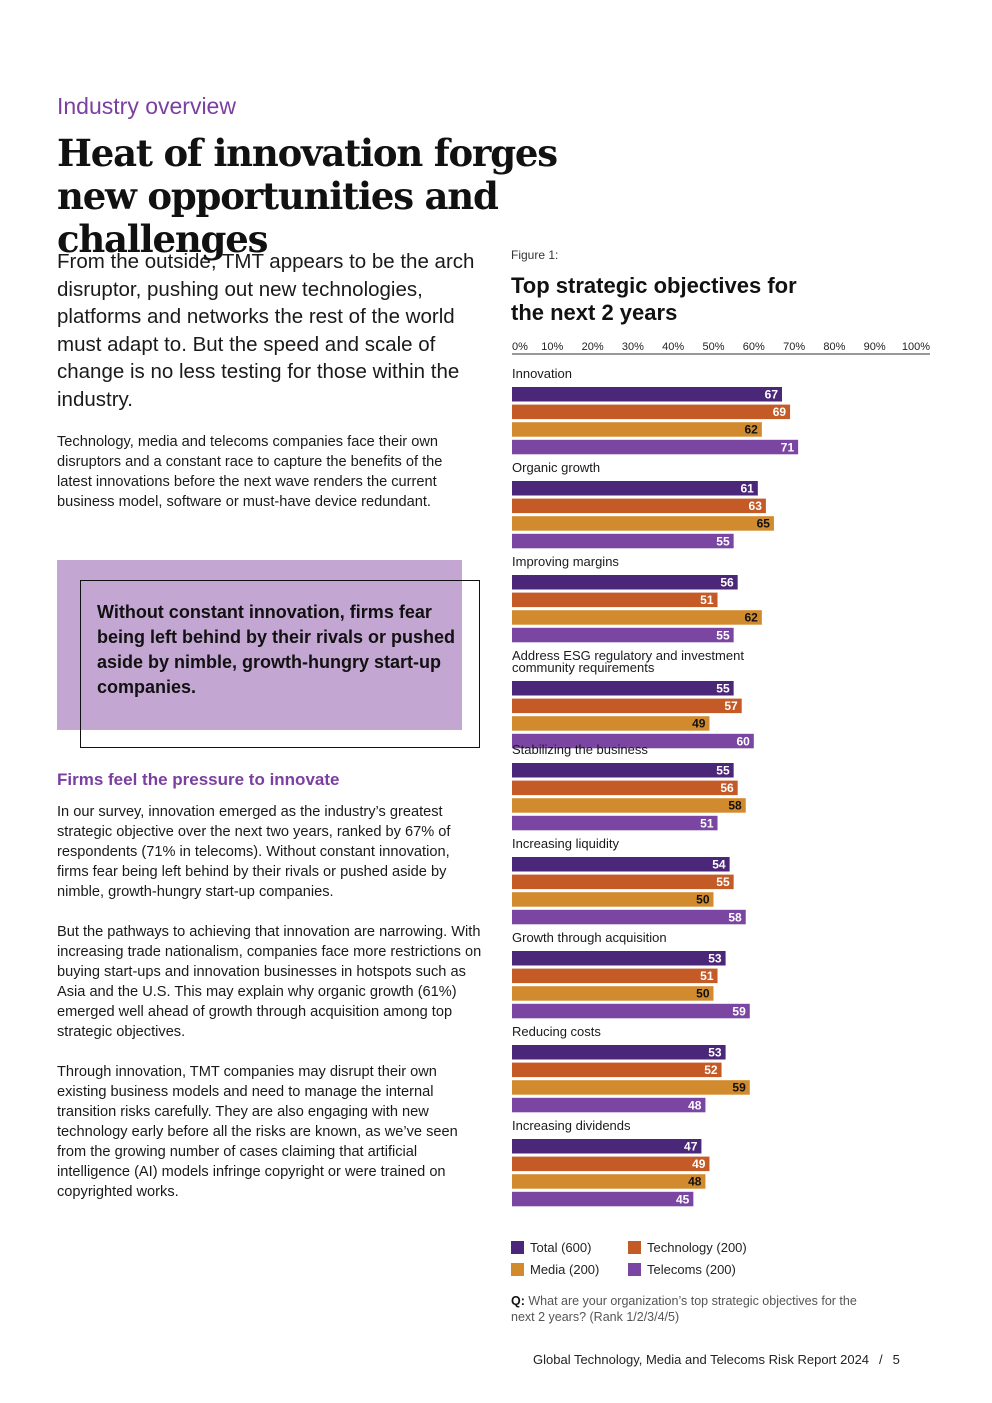 This screenshot has width=992, height=1403. Describe the element at coordinates (731, 706) in the screenshot. I see `bar-value-label: 57` at that location.